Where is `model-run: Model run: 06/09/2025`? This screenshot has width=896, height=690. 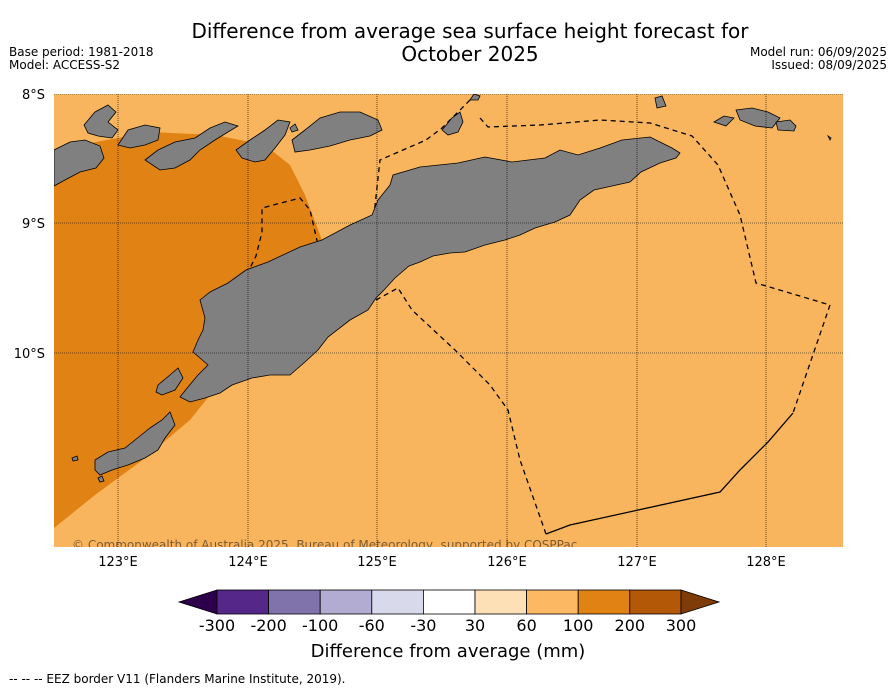 model-run: Model run: 06/09/2025 is located at coordinates (818, 52).